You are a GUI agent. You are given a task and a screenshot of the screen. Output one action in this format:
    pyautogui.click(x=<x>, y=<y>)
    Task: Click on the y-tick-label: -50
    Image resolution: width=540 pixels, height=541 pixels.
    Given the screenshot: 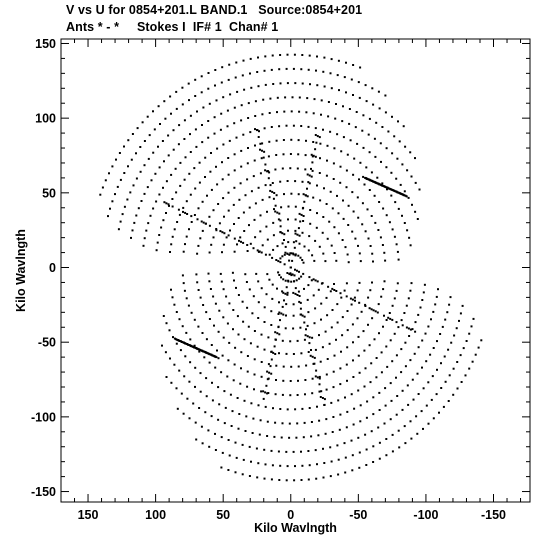 What is the action you would take?
    pyautogui.click(x=47, y=343)
    